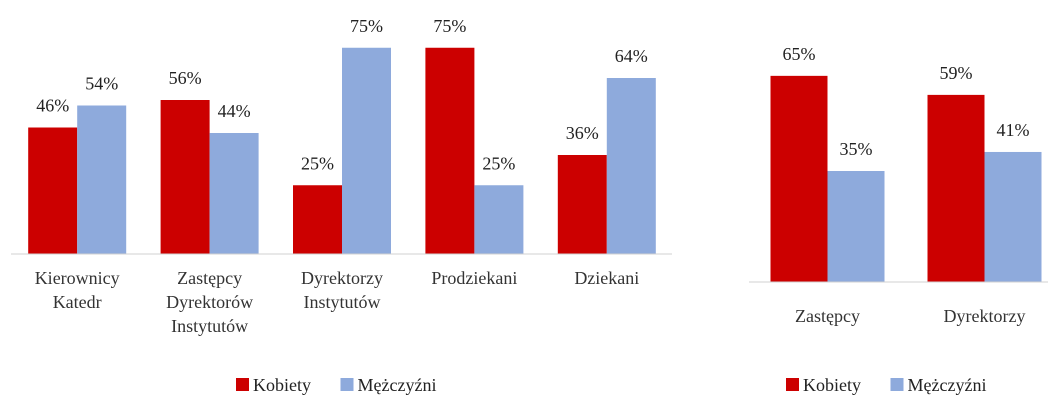  I want to click on value-label: 35%, so click(856, 149).